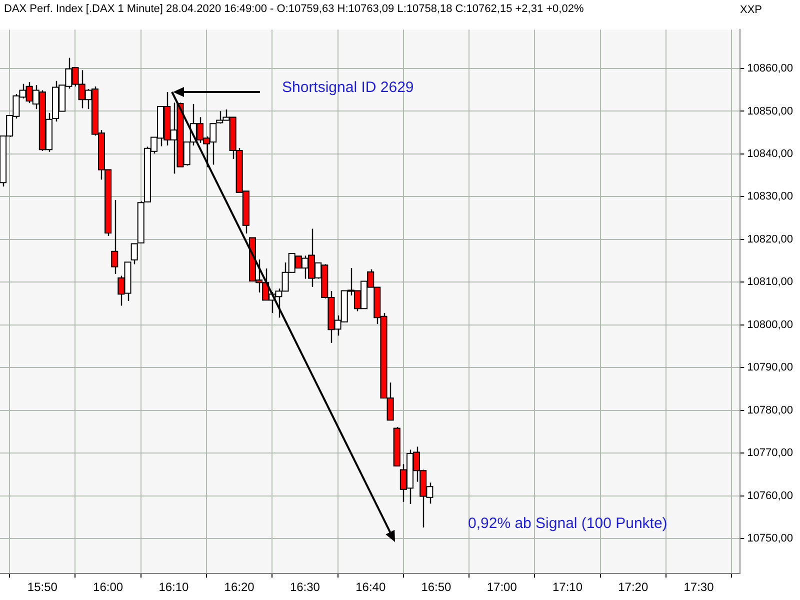 The image size is (800, 600). What do you see at coordinates (770, 368) in the screenshot?
I see `y-tick-label: 10790,00` at bounding box center [770, 368].